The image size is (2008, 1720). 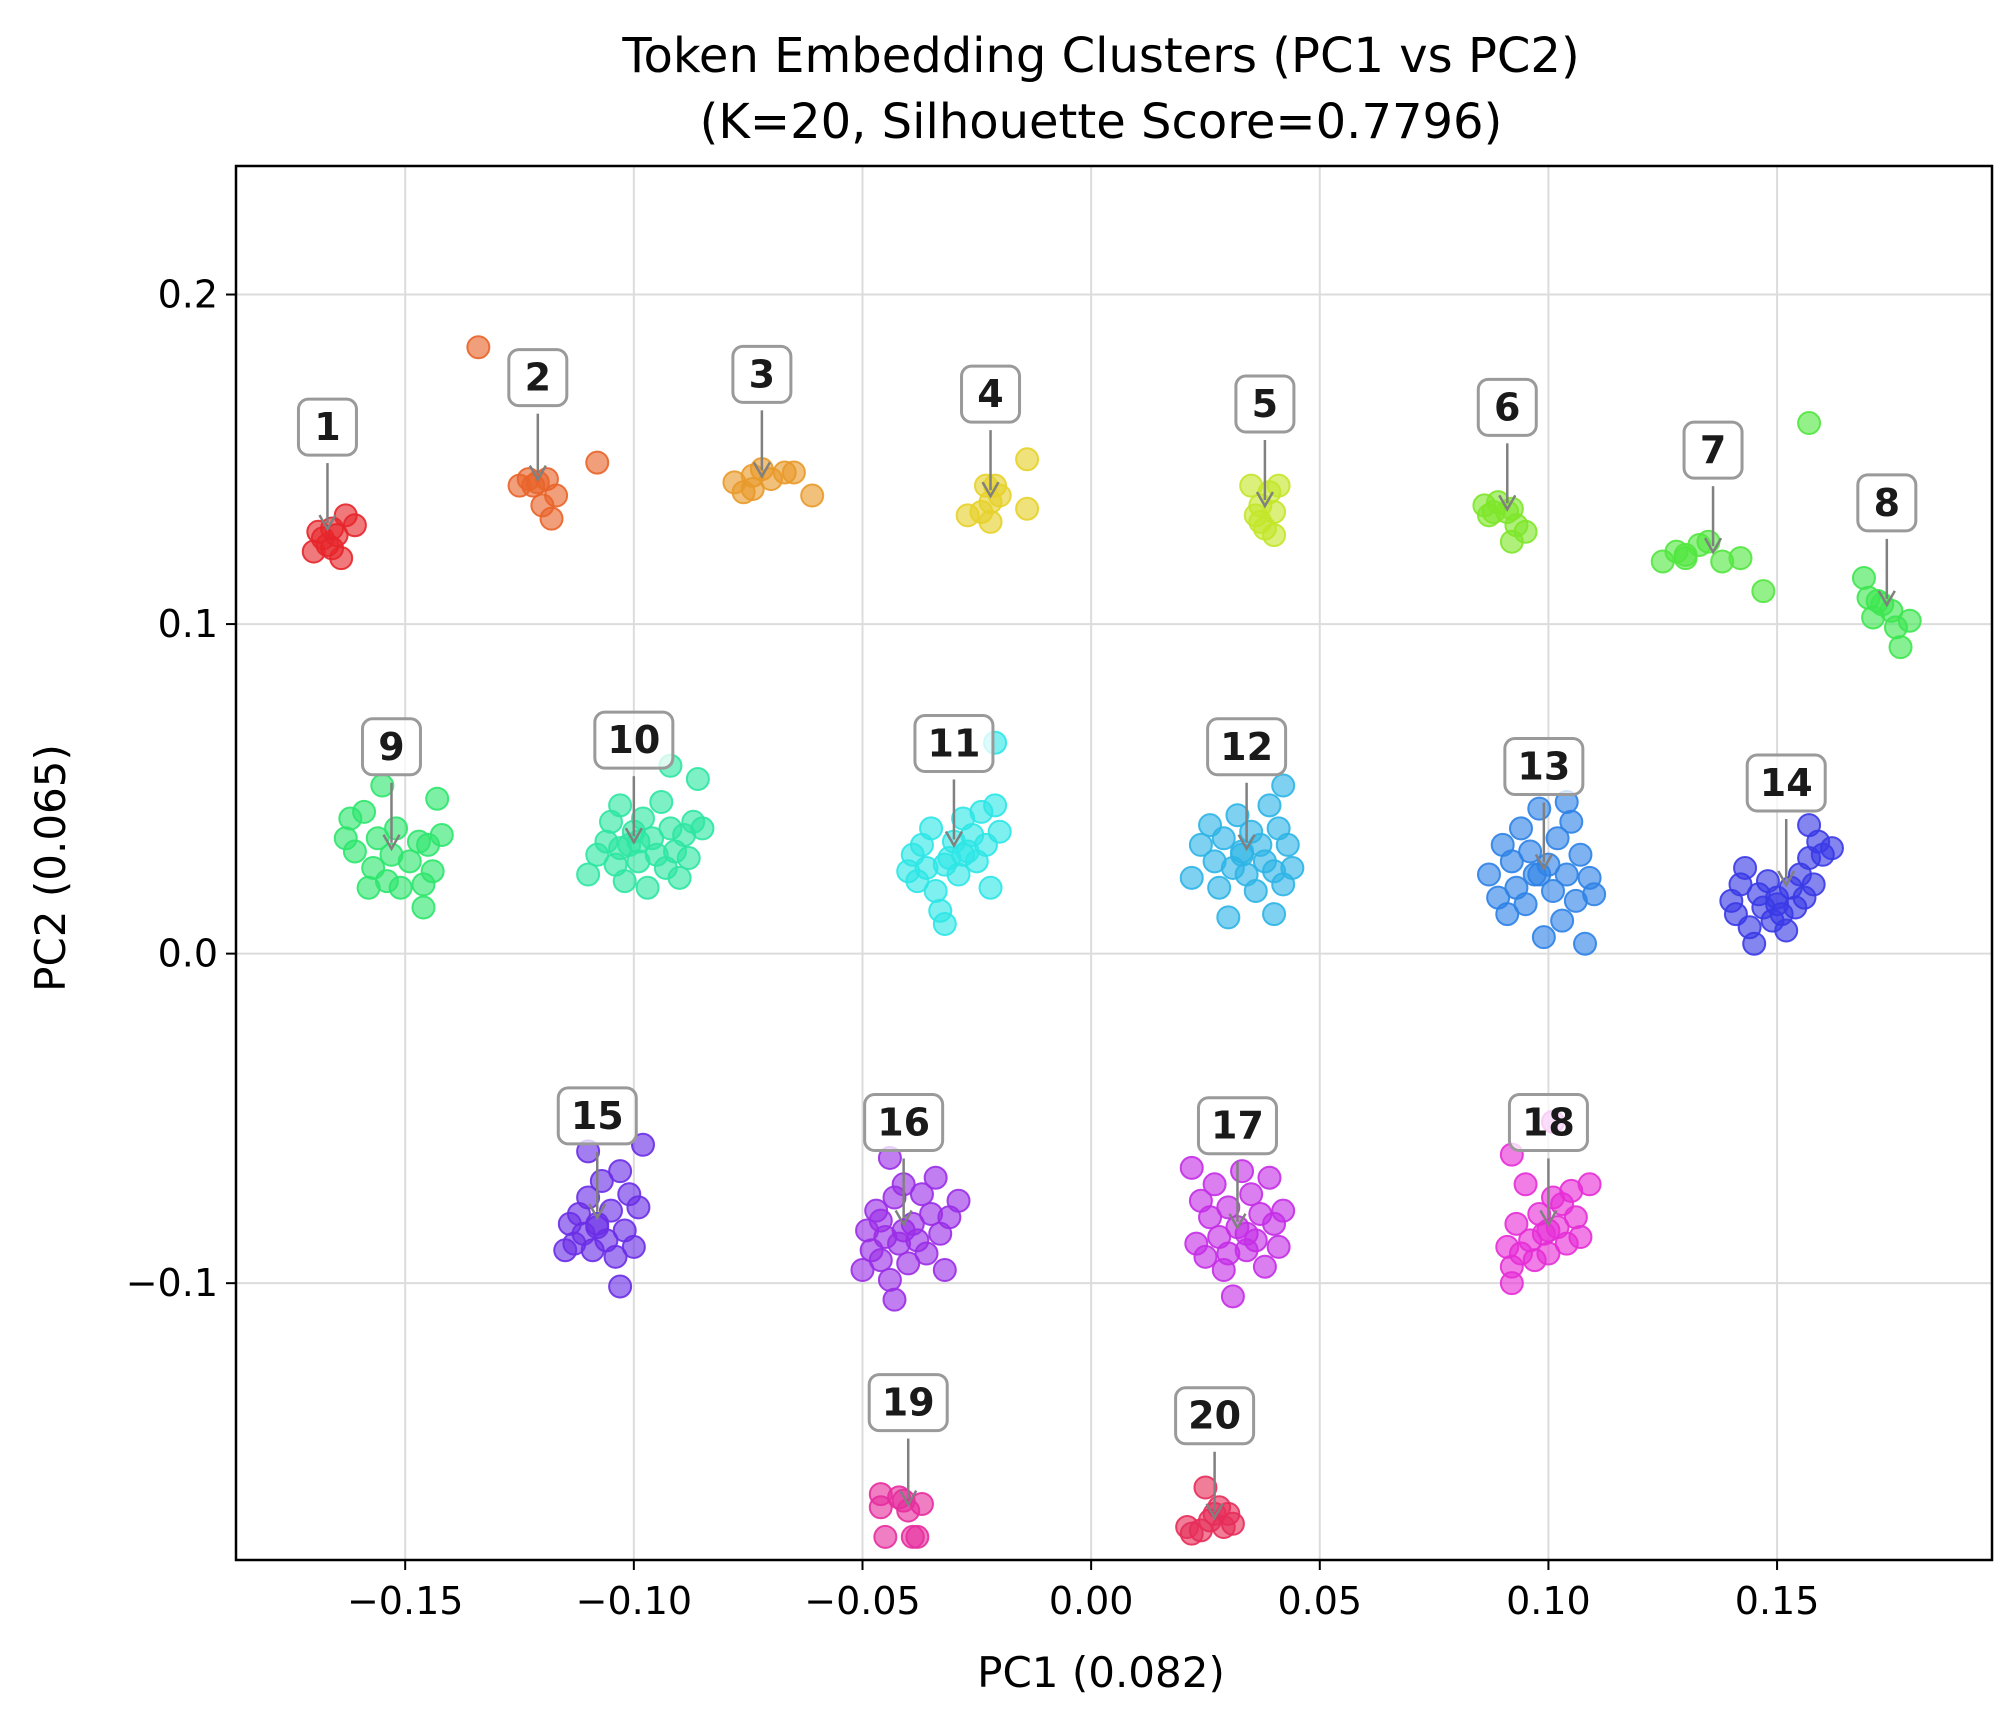 I want to click on cluster-label: 20, so click(x=1214, y=1416).